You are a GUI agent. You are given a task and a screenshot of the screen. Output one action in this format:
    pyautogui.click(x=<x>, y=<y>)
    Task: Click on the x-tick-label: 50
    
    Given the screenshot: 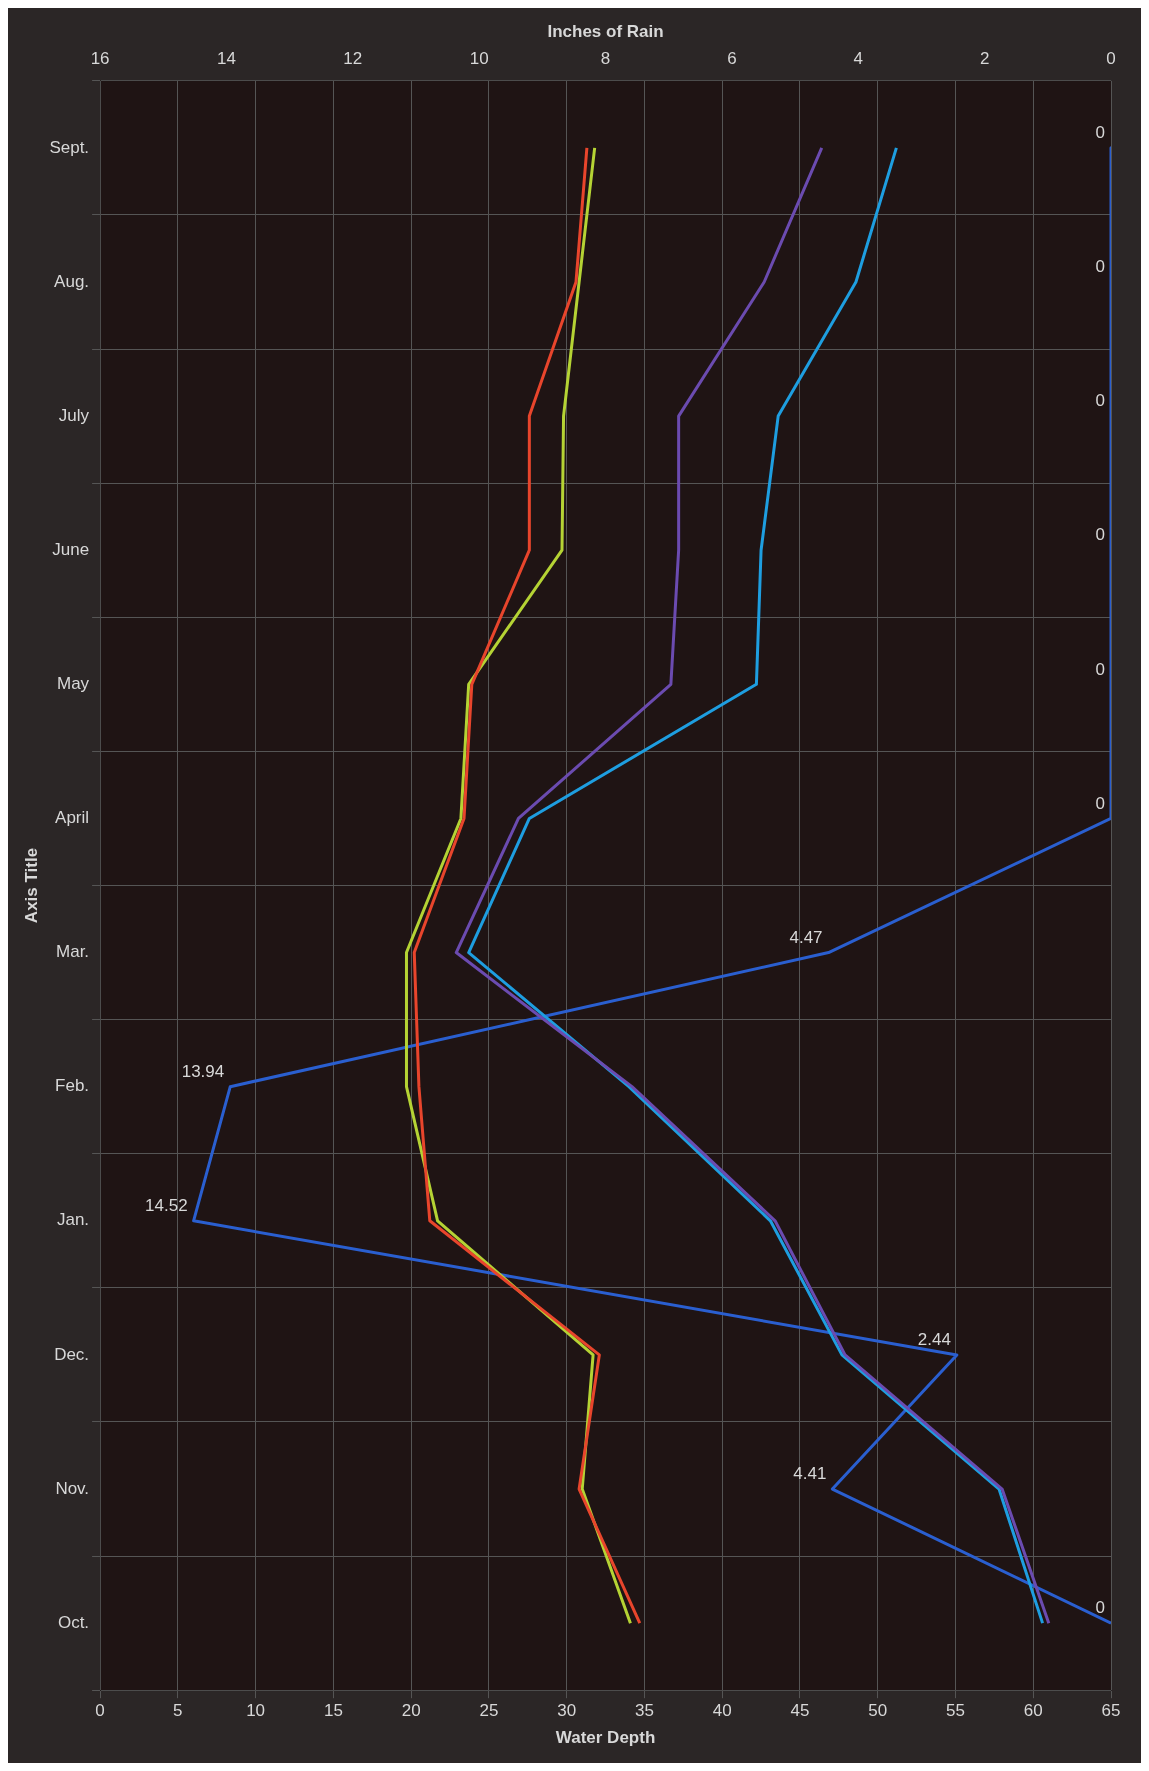 What is the action you would take?
    pyautogui.click(x=878, y=1711)
    